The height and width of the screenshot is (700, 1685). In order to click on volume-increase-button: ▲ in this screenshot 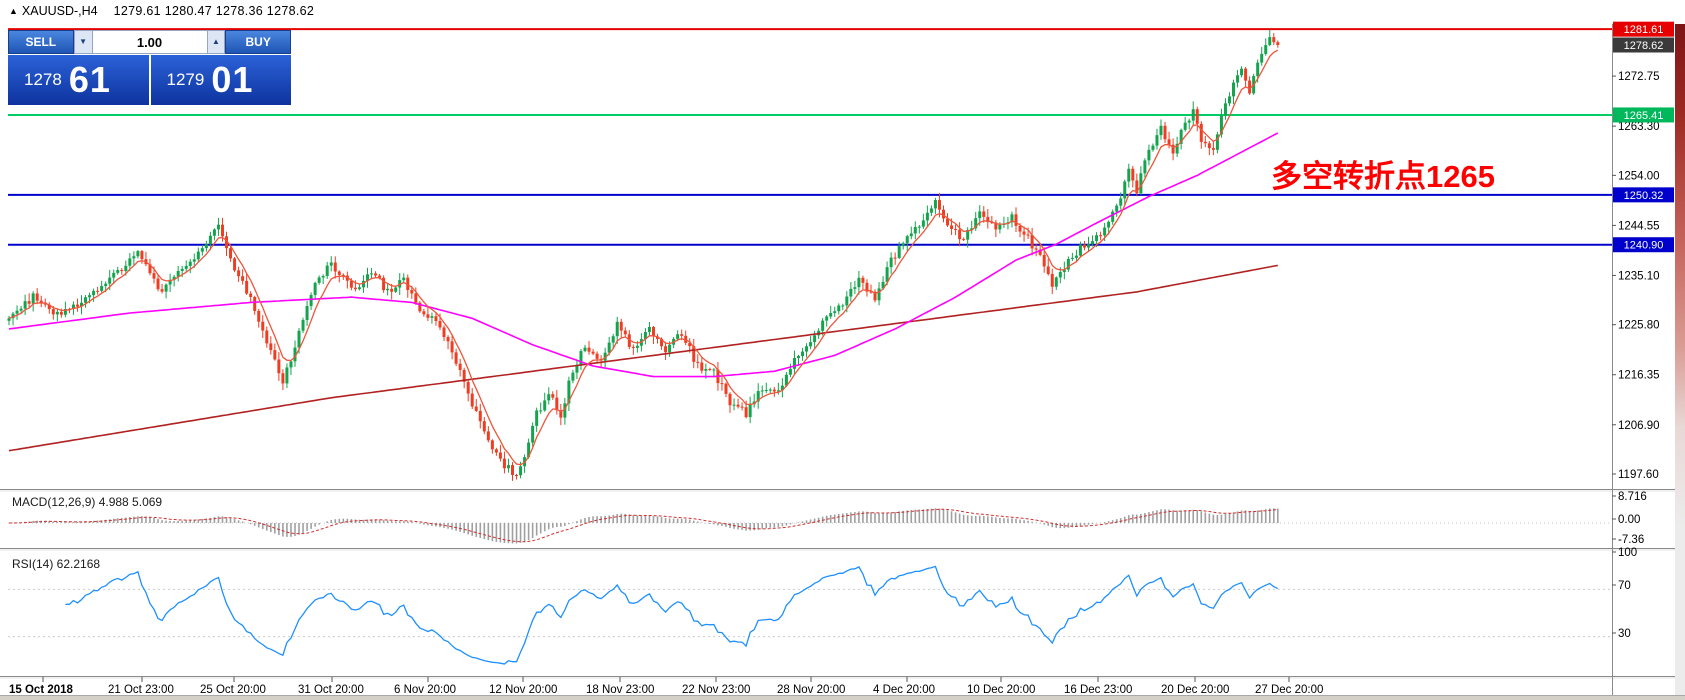, I will do `click(216, 42)`.